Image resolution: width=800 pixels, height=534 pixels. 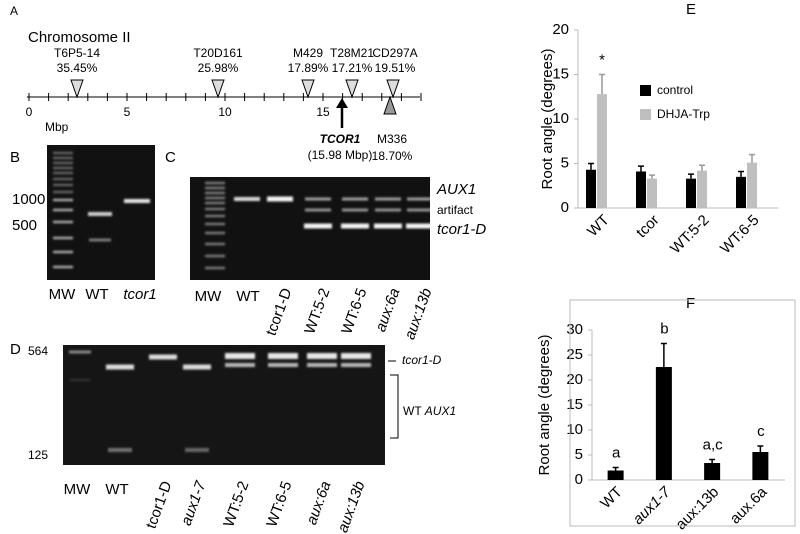 What do you see at coordinates (340, 155) in the screenshot?
I see `gene-position: (15.98 Mbp)` at bounding box center [340, 155].